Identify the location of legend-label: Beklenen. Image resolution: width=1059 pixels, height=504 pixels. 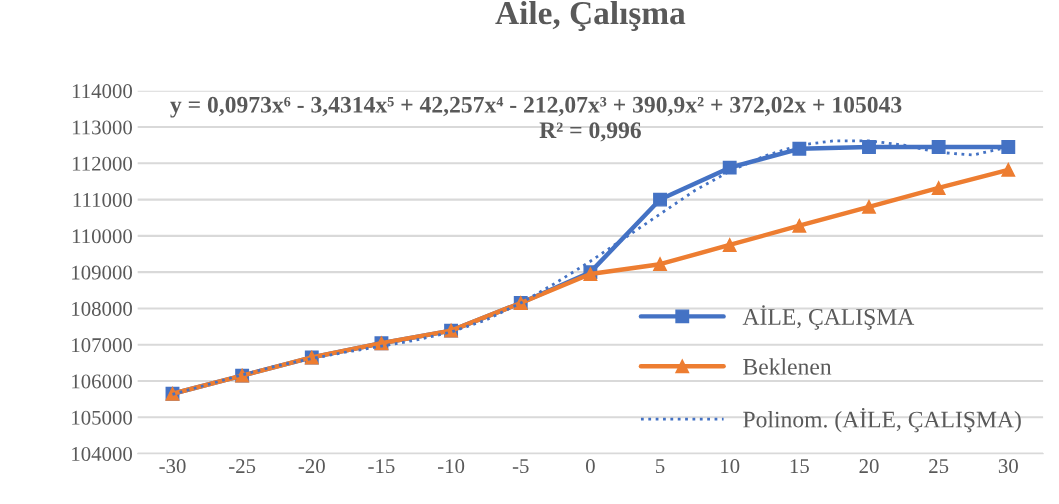
(787, 366).